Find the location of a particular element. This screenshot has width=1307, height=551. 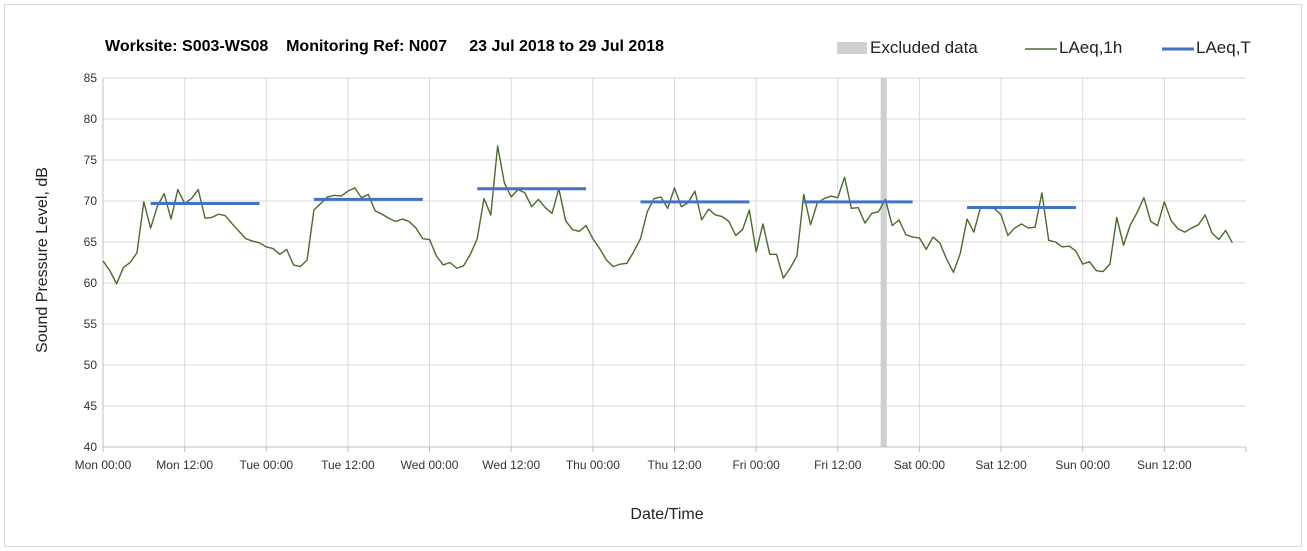

y-tick-label: 45 is located at coordinates (91, 406).